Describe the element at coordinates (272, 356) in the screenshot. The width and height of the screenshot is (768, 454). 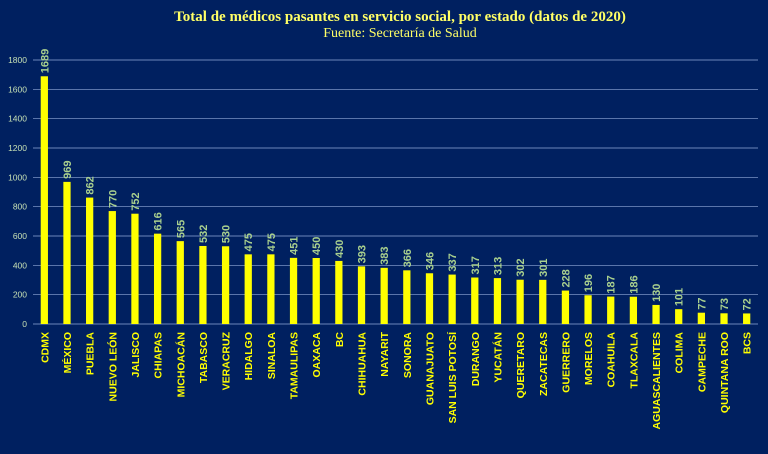
I see `x-tick-label: SINALOA` at that location.